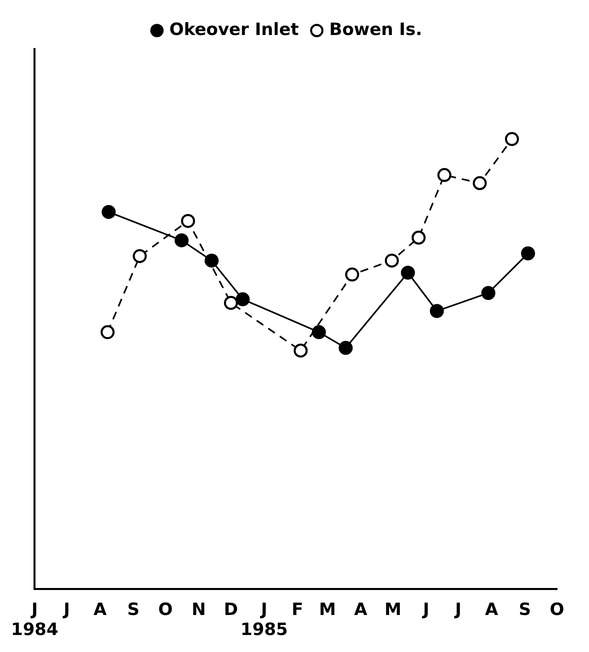  Describe the element at coordinates (298, 610) in the screenshot. I see `x-tick-label: F` at that location.